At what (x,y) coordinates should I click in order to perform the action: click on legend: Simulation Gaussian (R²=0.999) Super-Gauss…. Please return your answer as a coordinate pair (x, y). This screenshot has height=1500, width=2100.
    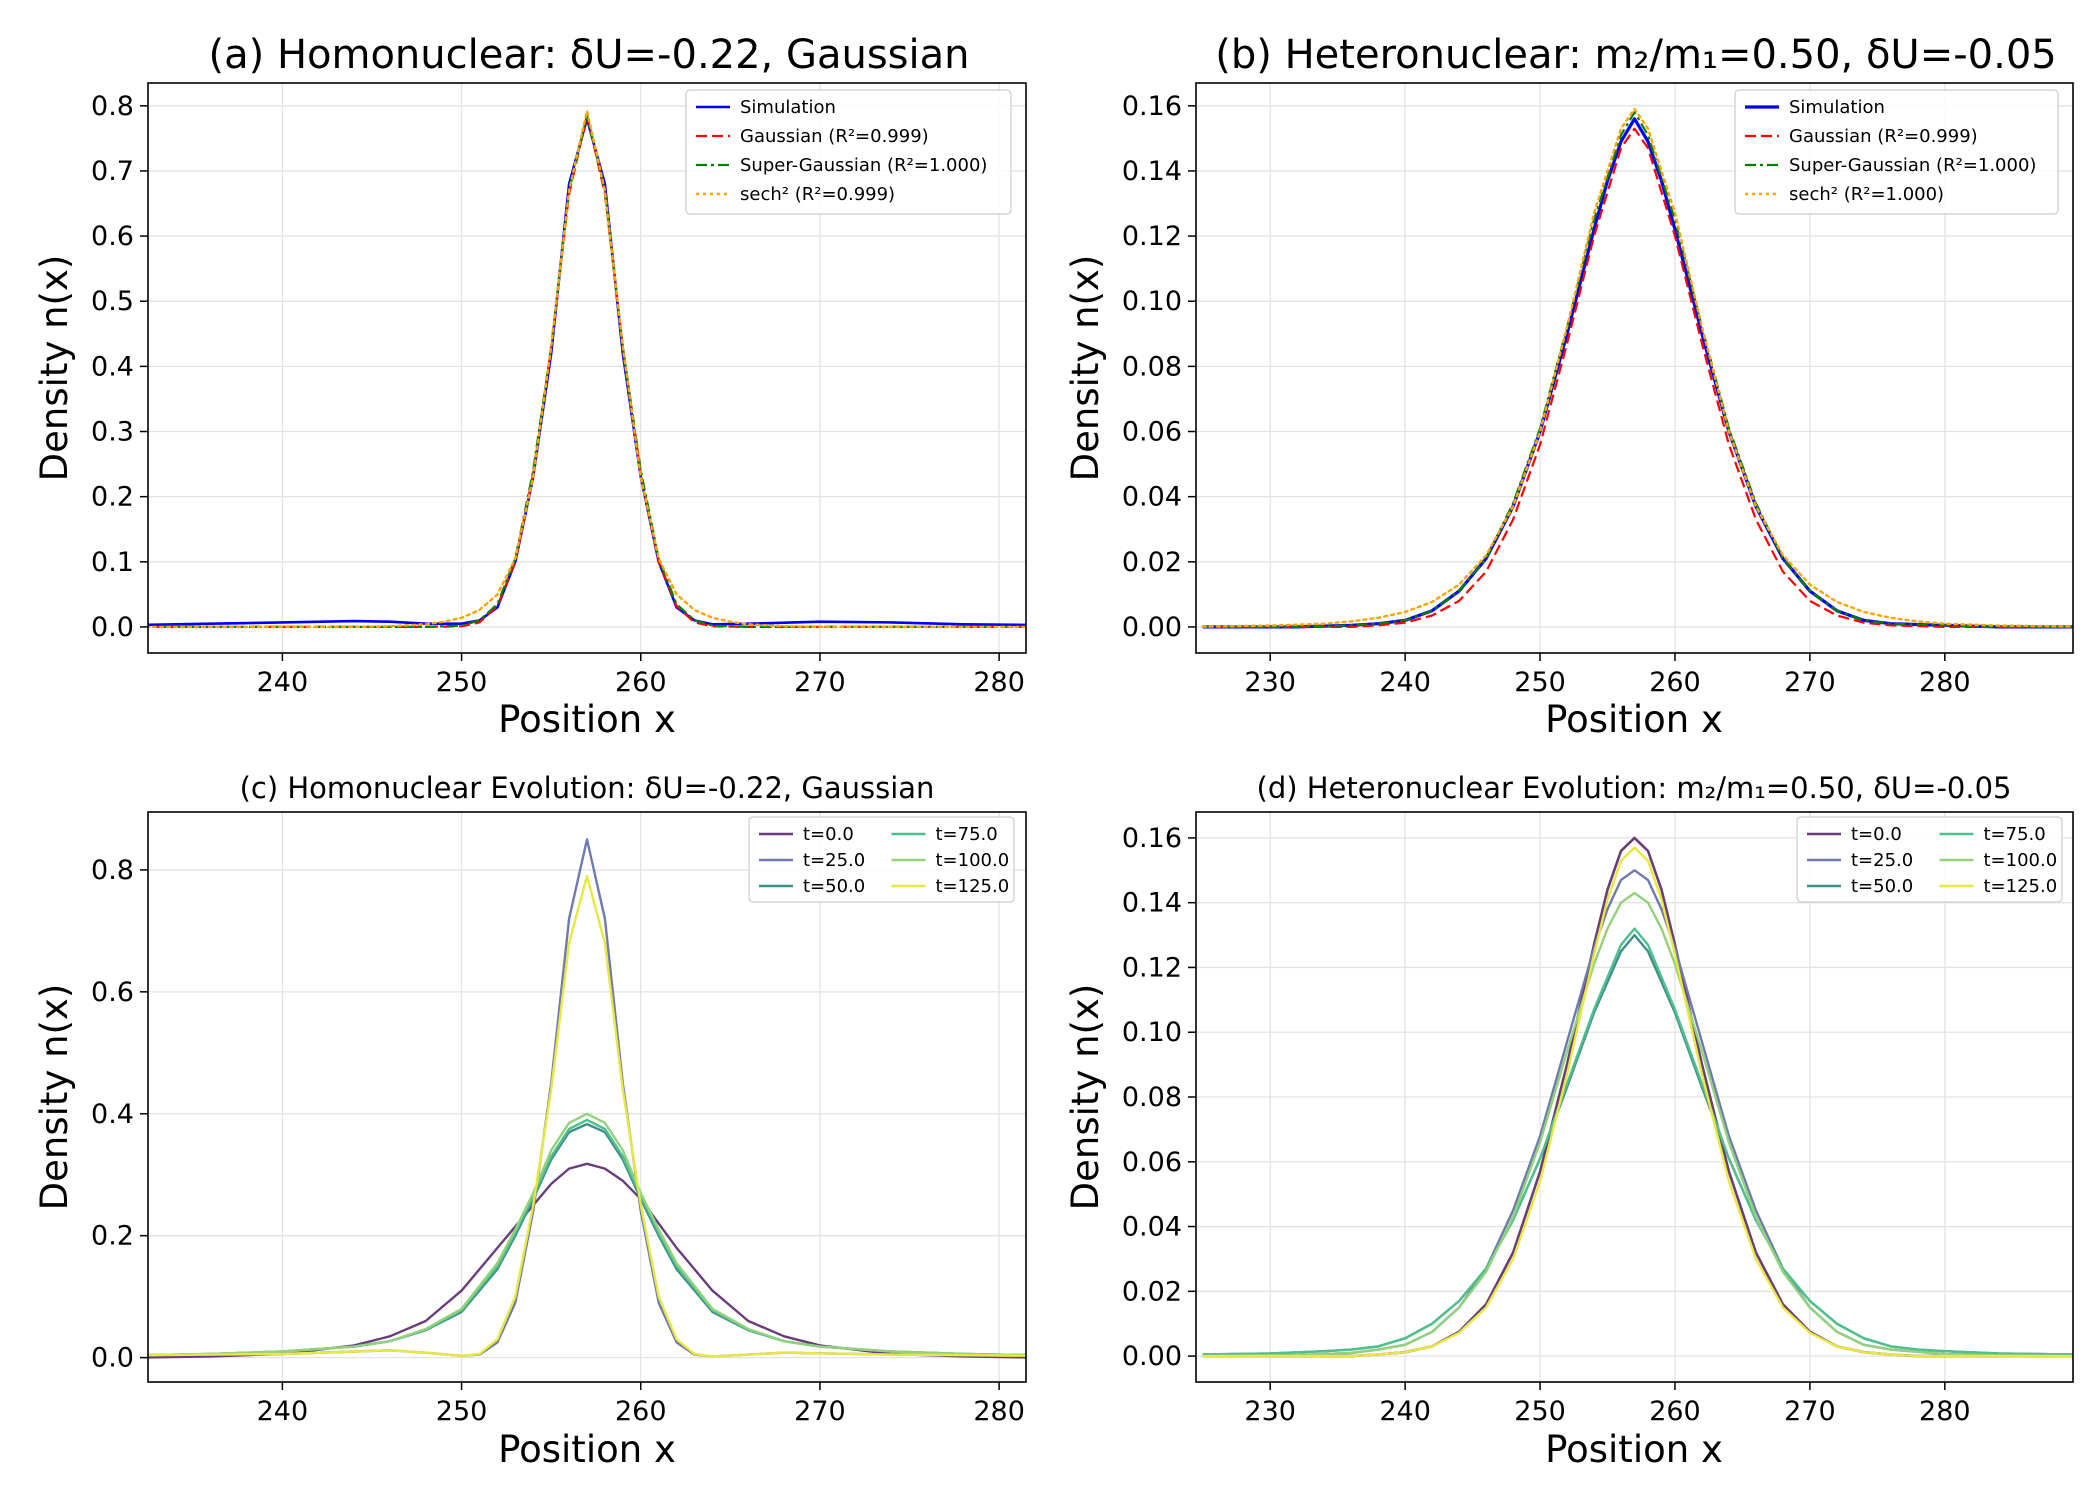
    Looking at the image, I should click on (1896, 152).